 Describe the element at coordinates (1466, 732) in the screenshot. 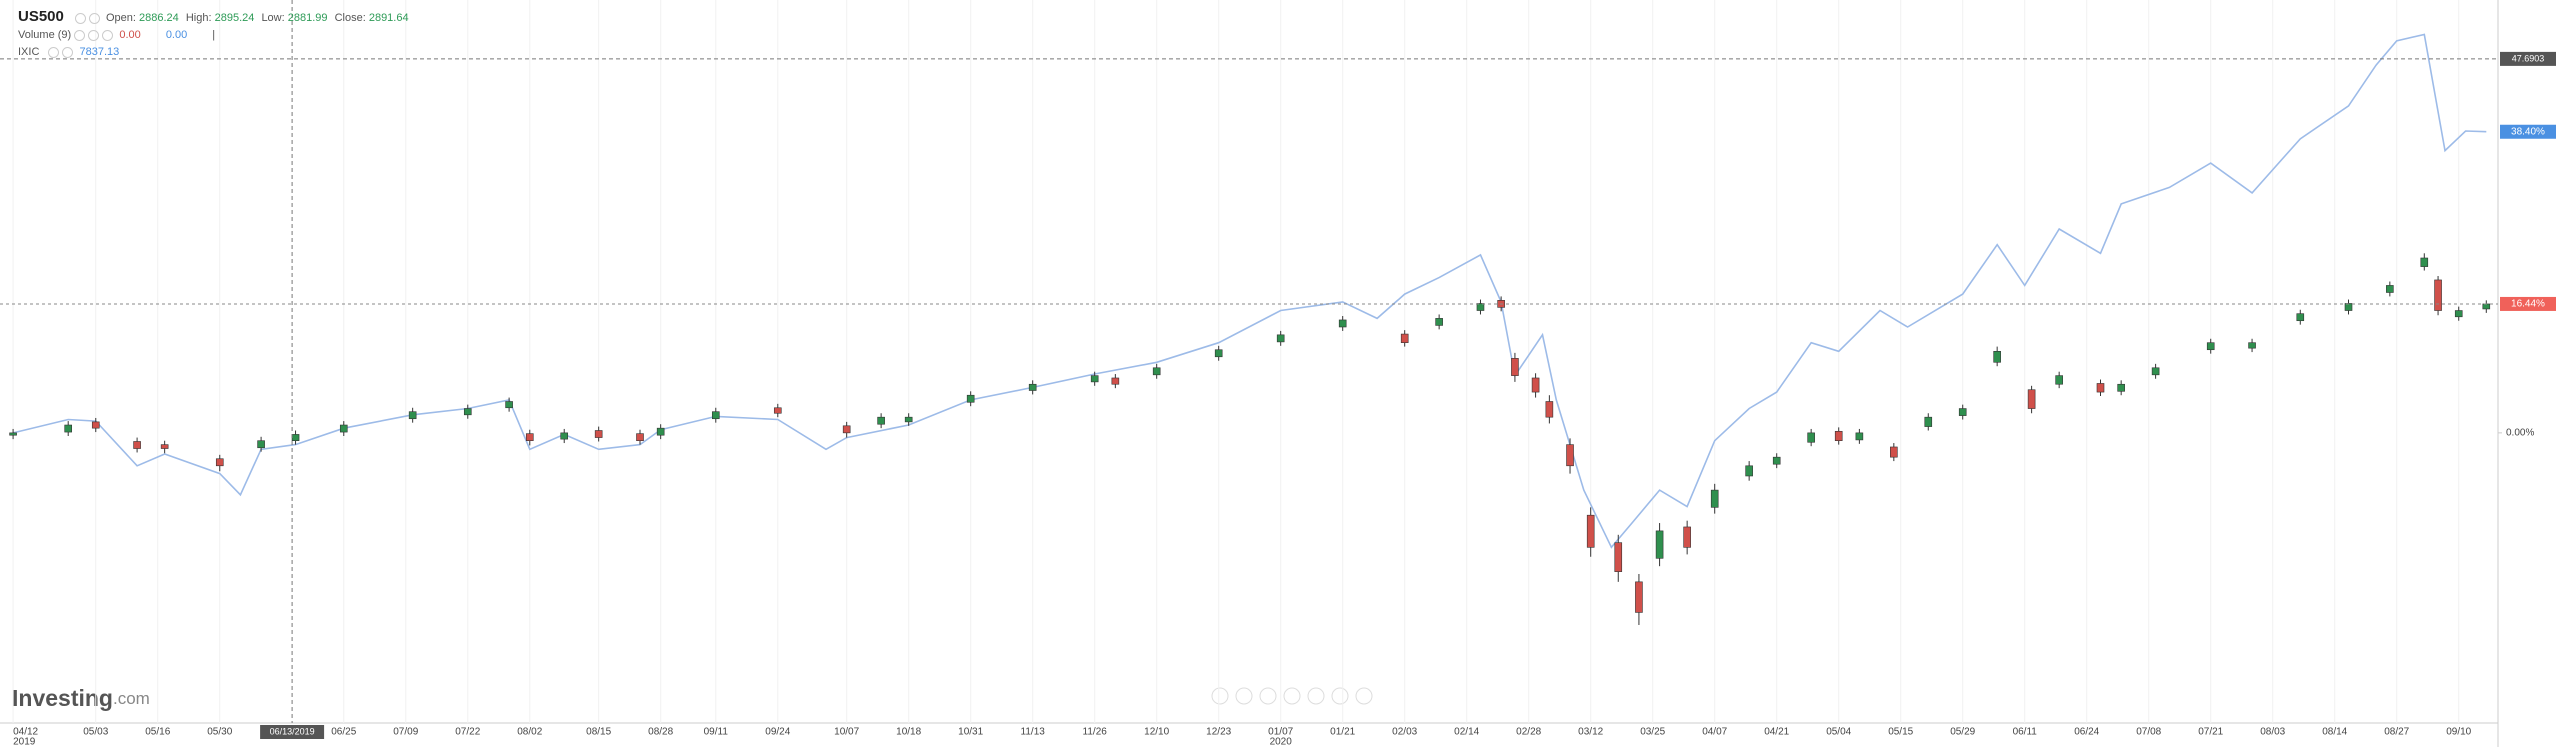

I see `x-tick-label: 02/14` at that location.